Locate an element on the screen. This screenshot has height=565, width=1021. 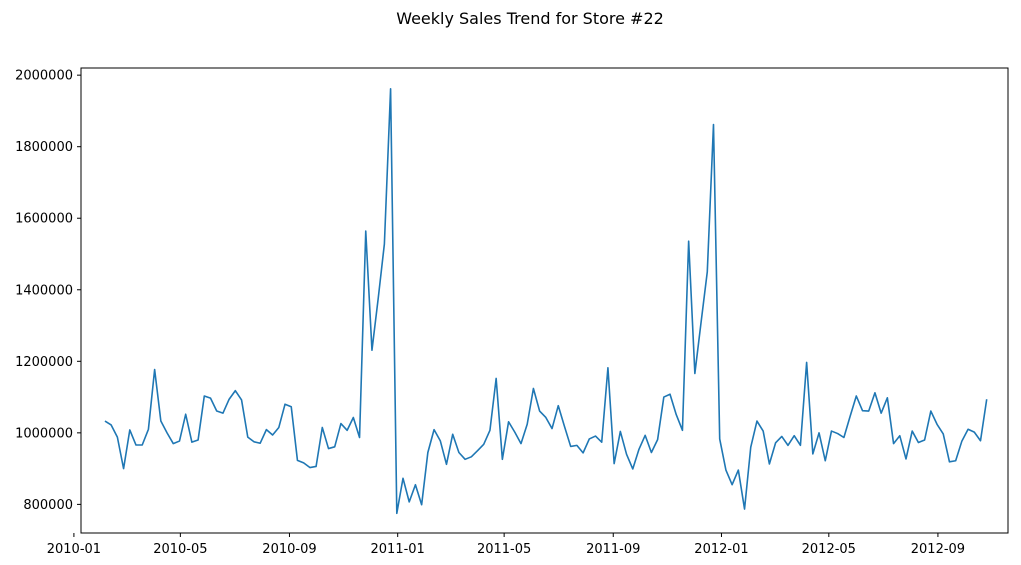
y-tick-label: 2000000 is located at coordinates (44, 76).